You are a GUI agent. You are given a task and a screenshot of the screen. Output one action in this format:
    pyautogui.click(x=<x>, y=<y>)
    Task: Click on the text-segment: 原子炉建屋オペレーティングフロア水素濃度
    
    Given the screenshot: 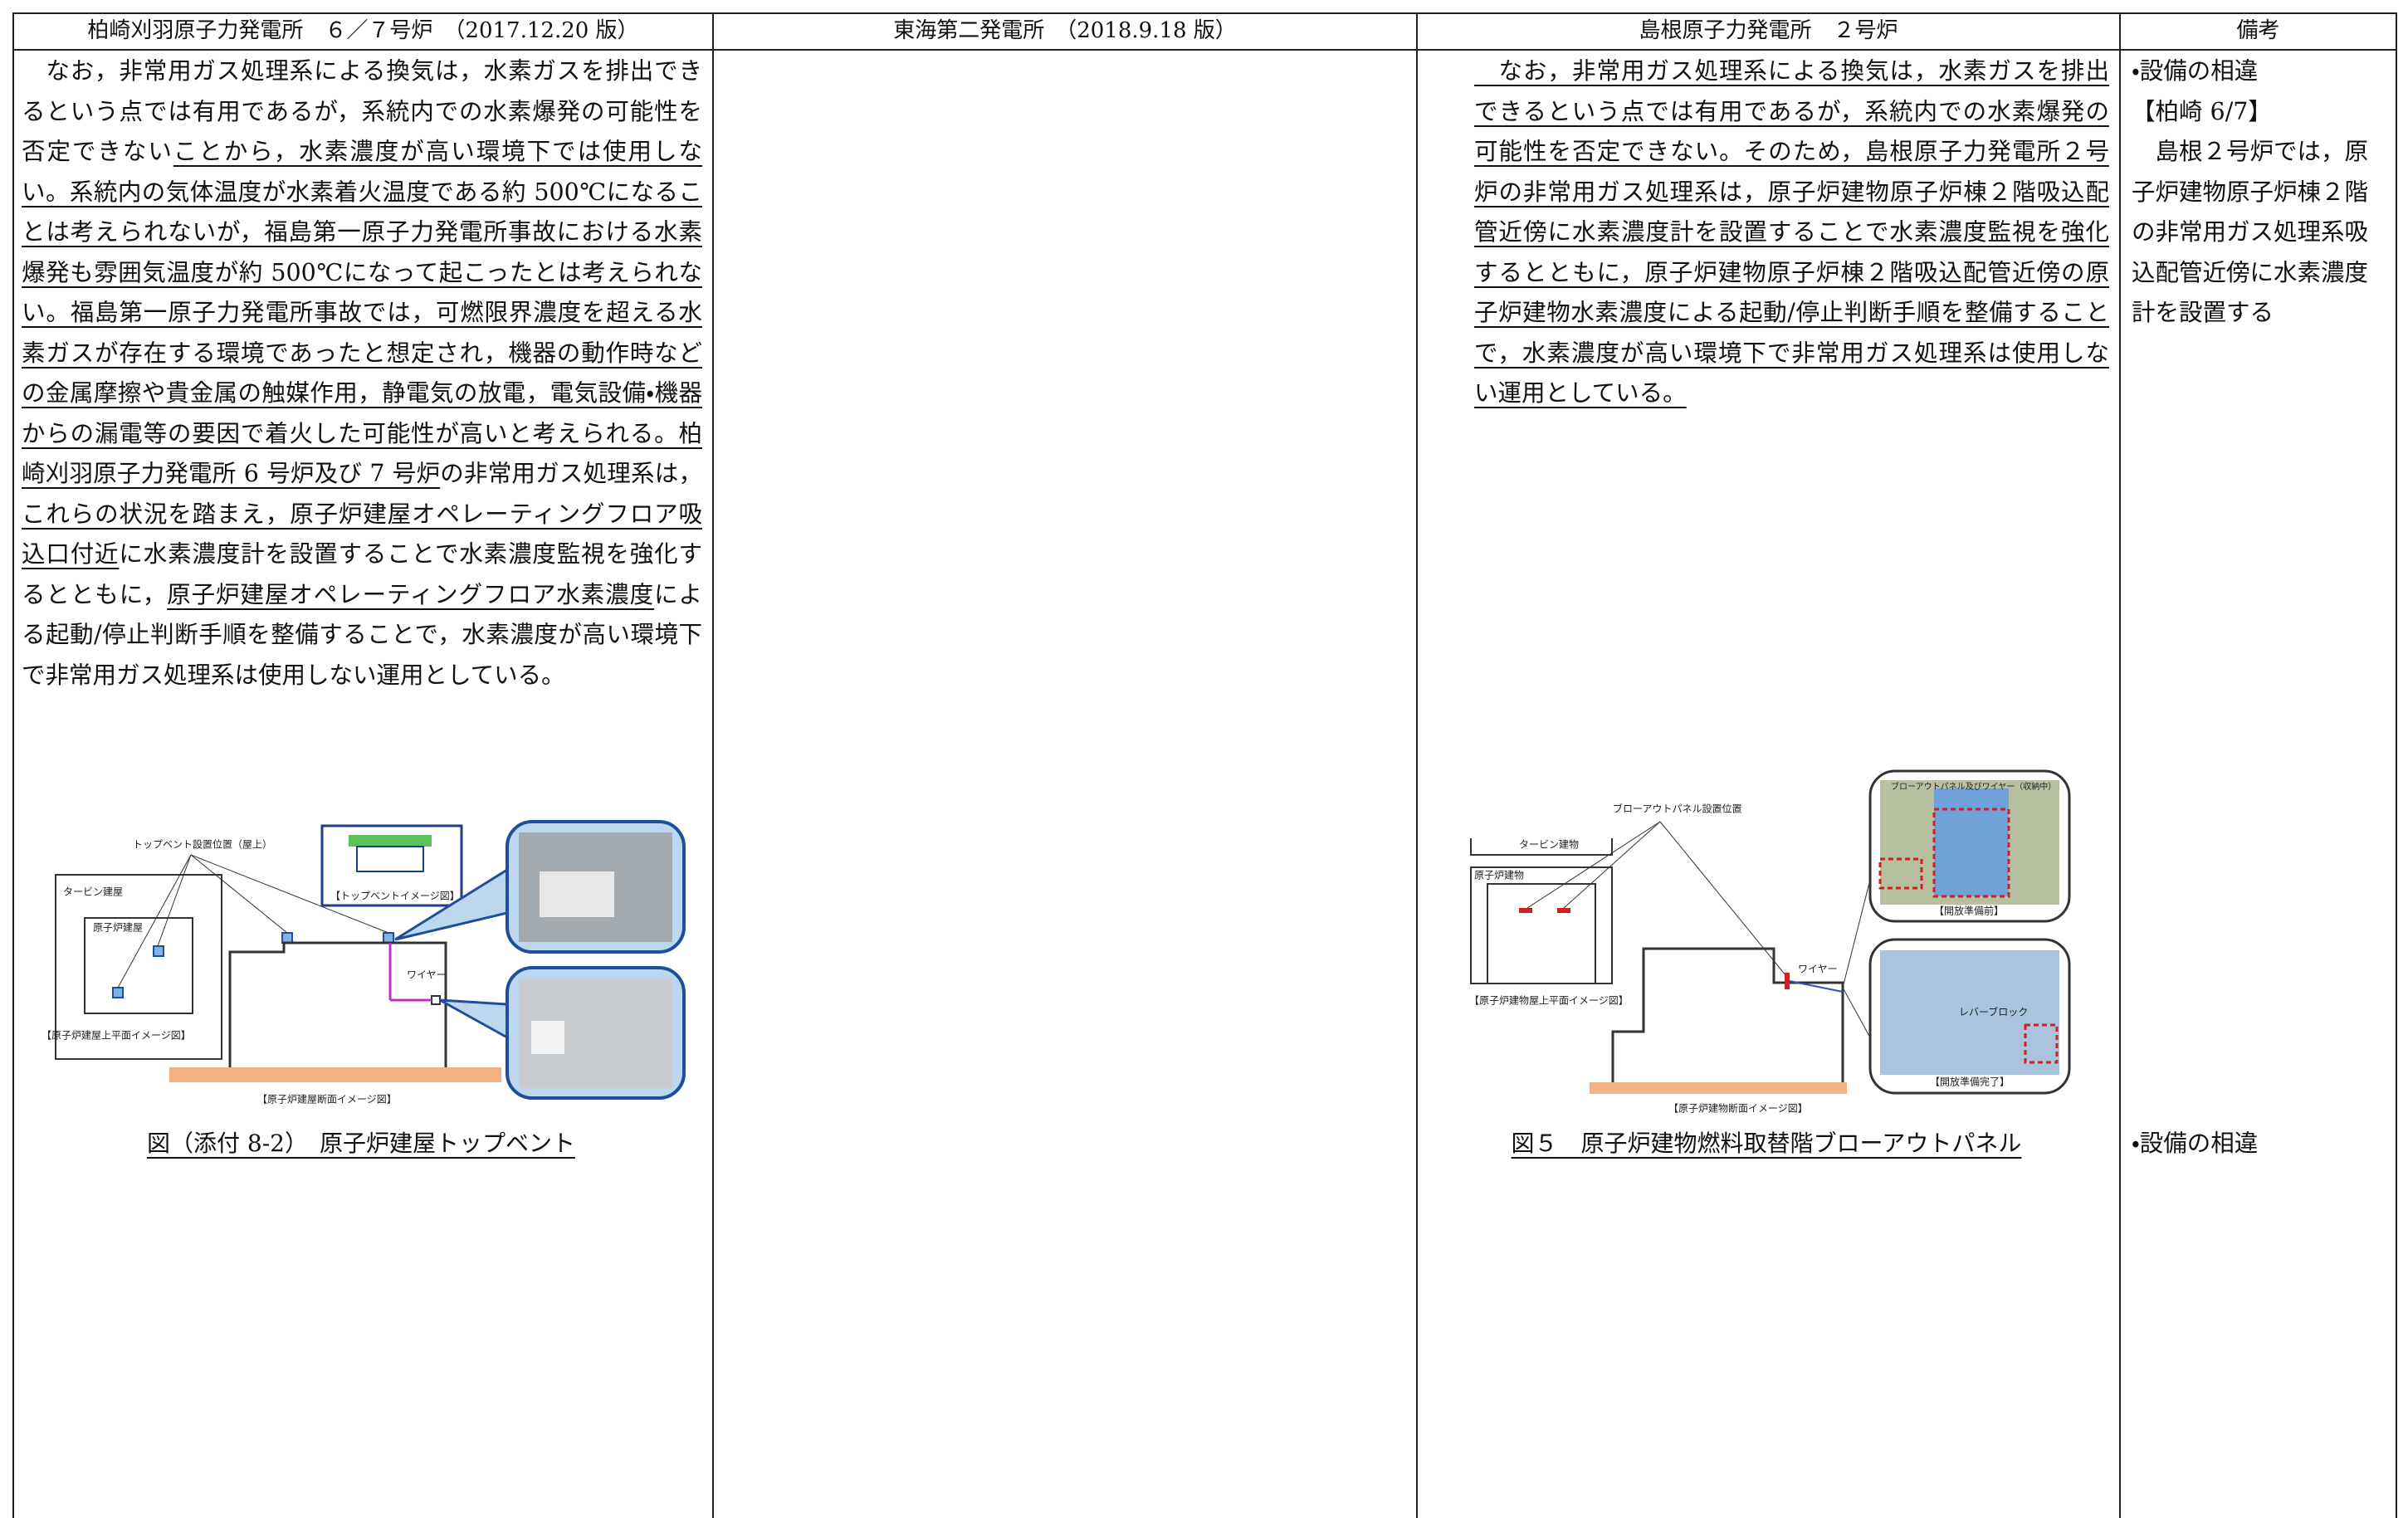 What is the action you would take?
    pyautogui.click(x=411, y=594)
    